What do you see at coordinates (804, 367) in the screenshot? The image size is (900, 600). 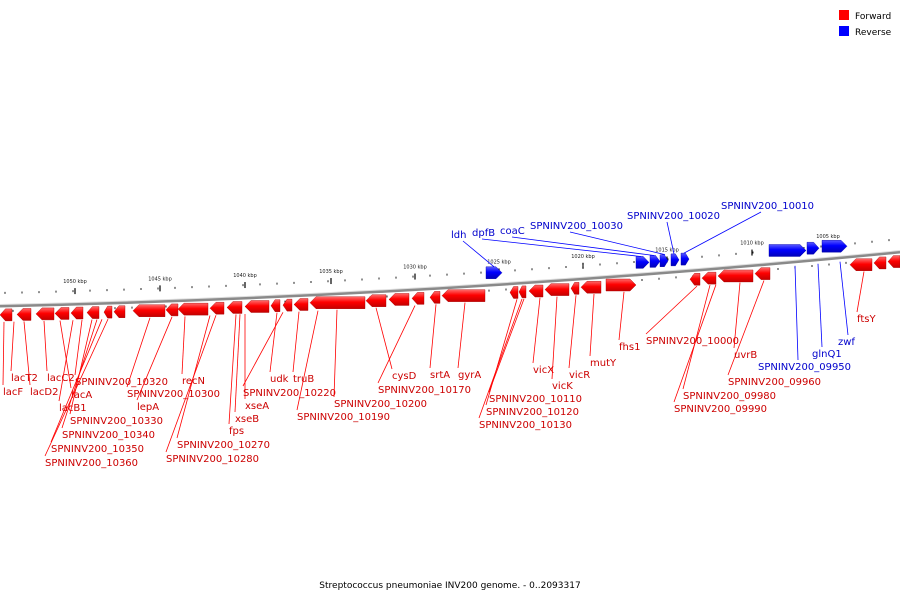 I see `gene-label: SPNINV200_09950` at bounding box center [804, 367].